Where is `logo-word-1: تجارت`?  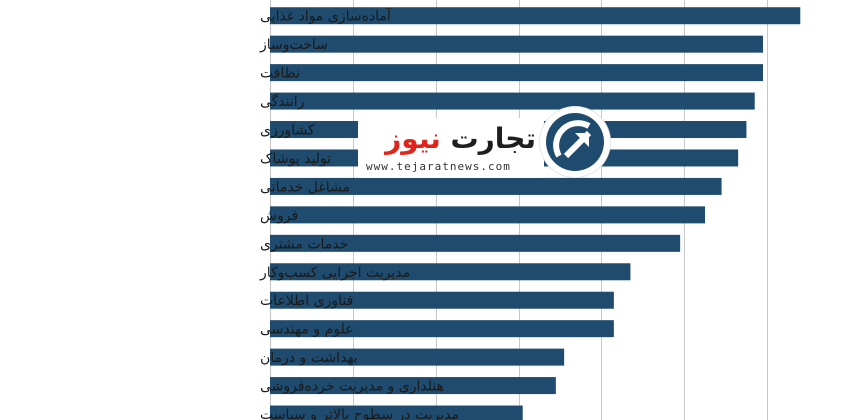 logo-word-1: تجارت is located at coordinates (493, 138).